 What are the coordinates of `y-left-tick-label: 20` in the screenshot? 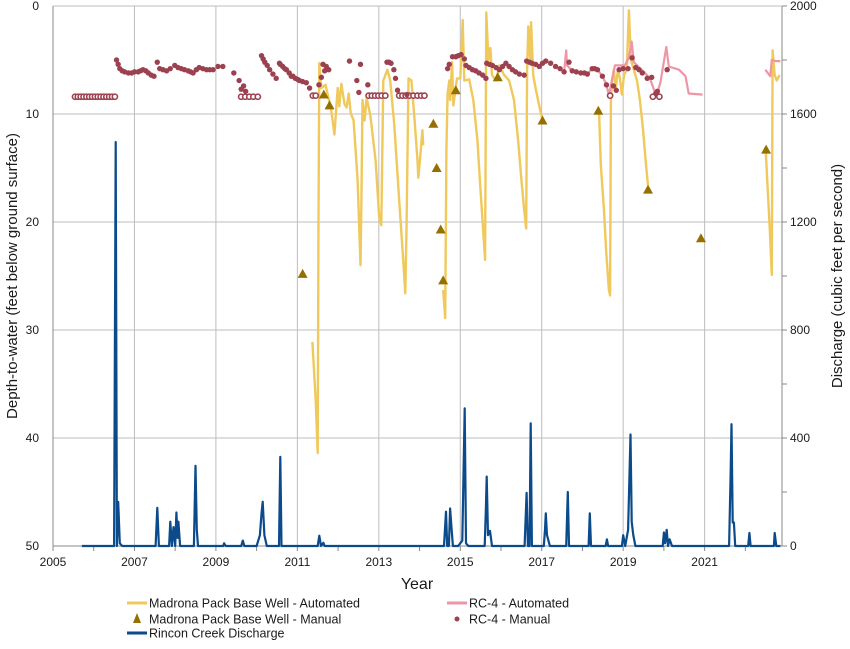 It's located at (33, 222).